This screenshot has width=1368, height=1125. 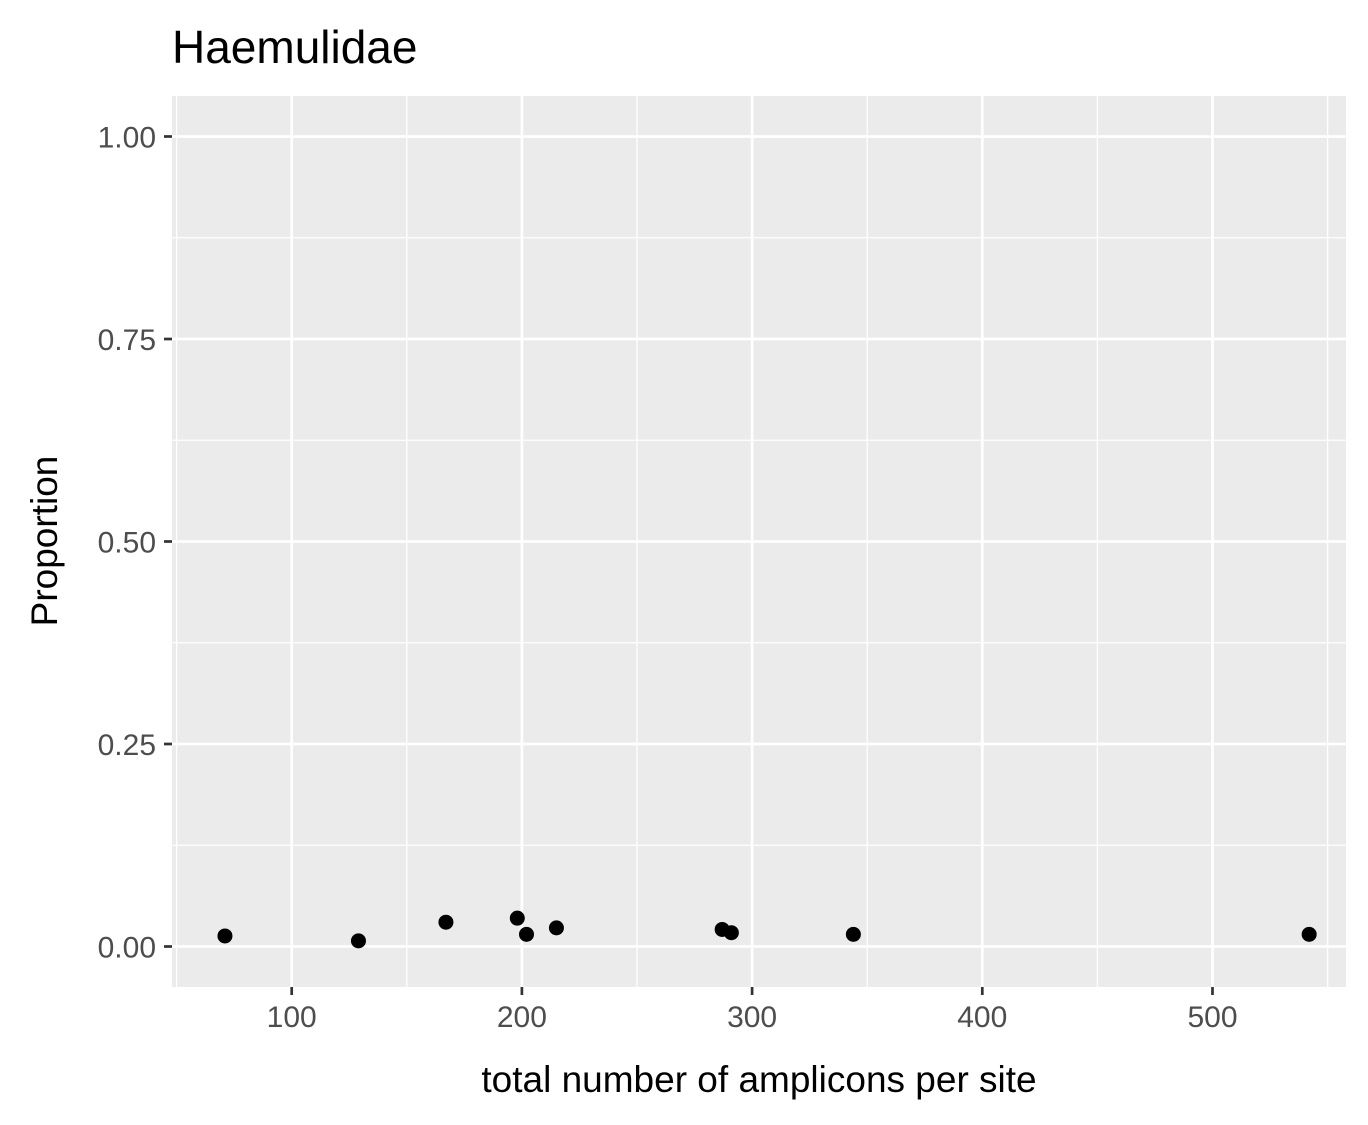 I want to click on y-tick-label: 0.25, so click(x=127, y=745).